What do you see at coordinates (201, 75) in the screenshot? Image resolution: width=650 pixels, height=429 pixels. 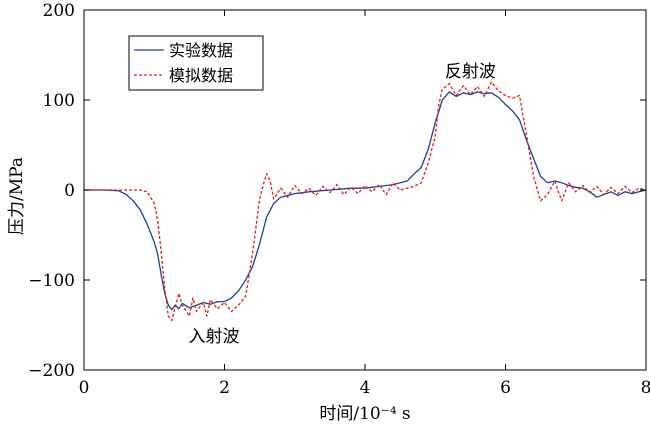 I see `legend-label-simulated: 模拟数据` at bounding box center [201, 75].